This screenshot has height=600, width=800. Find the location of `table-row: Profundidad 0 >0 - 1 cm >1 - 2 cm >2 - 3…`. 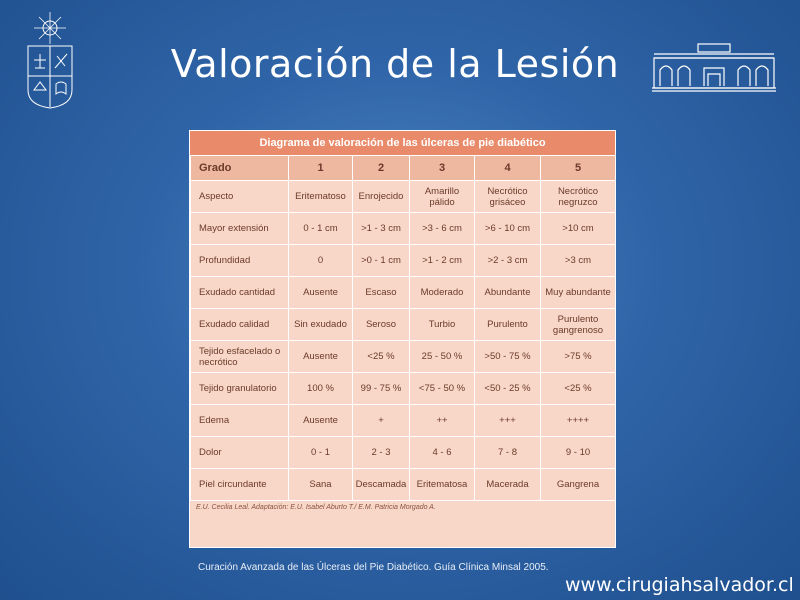

table-row: Profundidad 0 >0 - 1 cm >1 - 2 cm >2 - 3… is located at coordinates (403, 260).